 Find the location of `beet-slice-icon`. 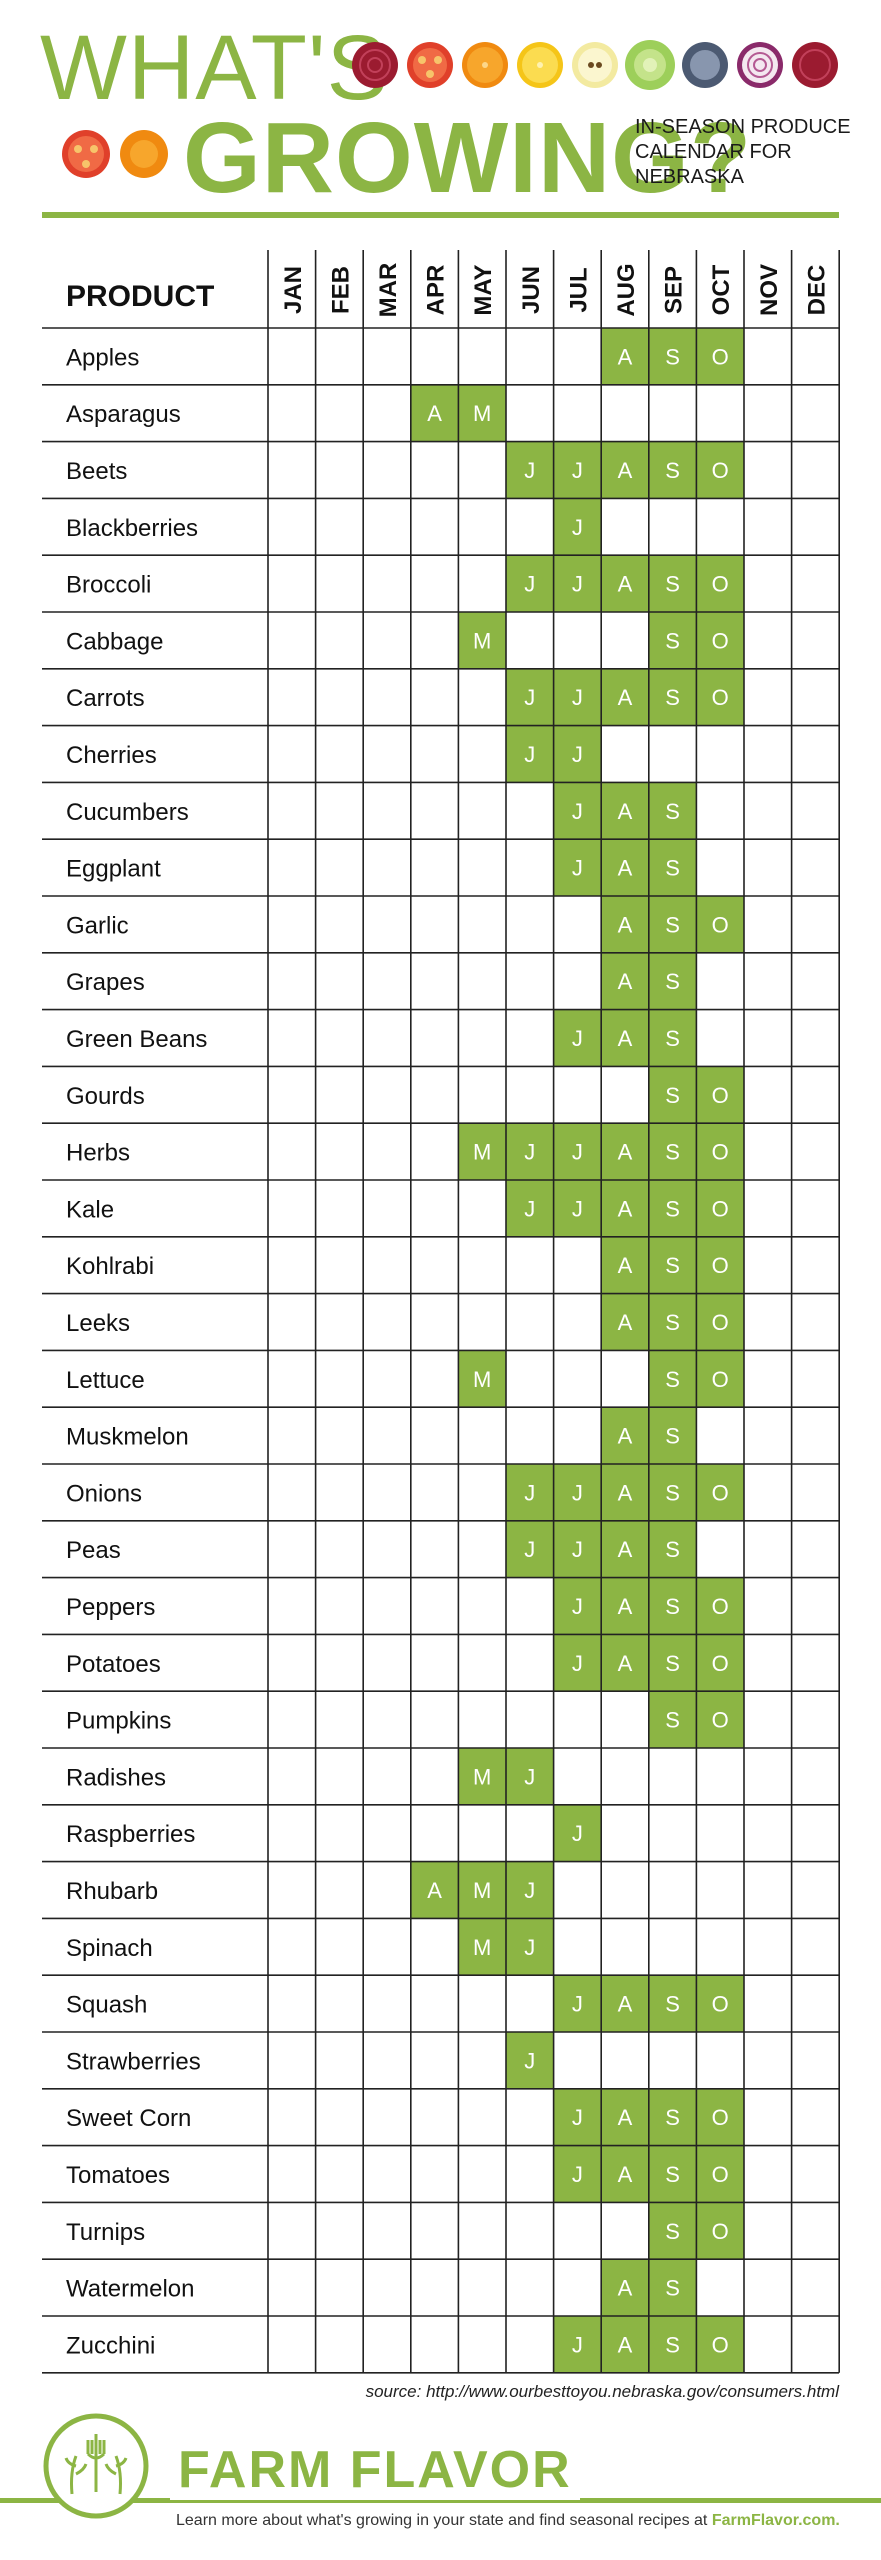

beet-slice-icon is located at coordinates (375, 65).